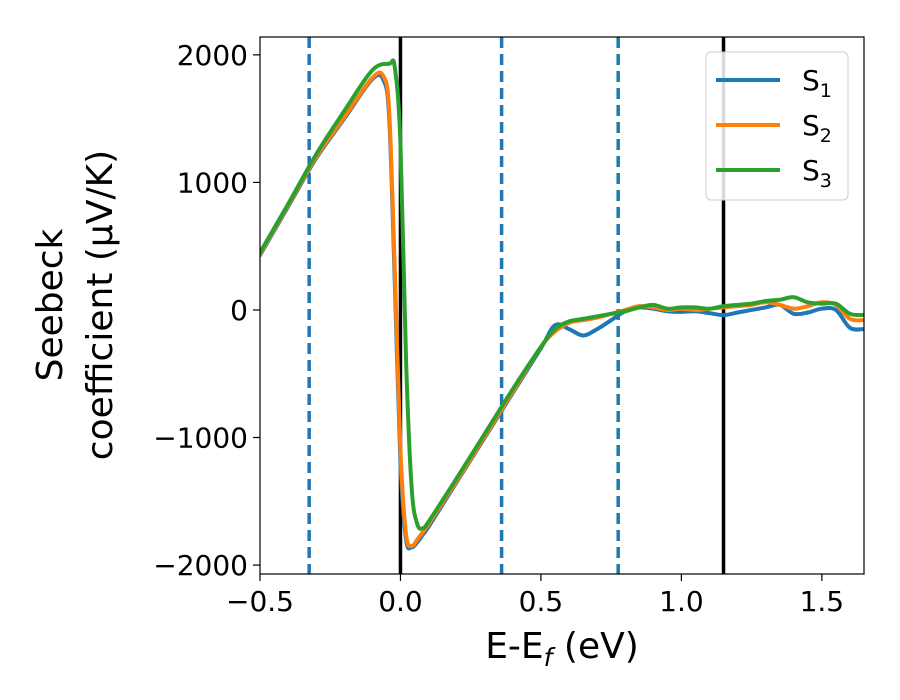 Image resolution: width=900 pixels, height=700 pixels. I want to click on y-tick-label: 0, so click(239, 310).